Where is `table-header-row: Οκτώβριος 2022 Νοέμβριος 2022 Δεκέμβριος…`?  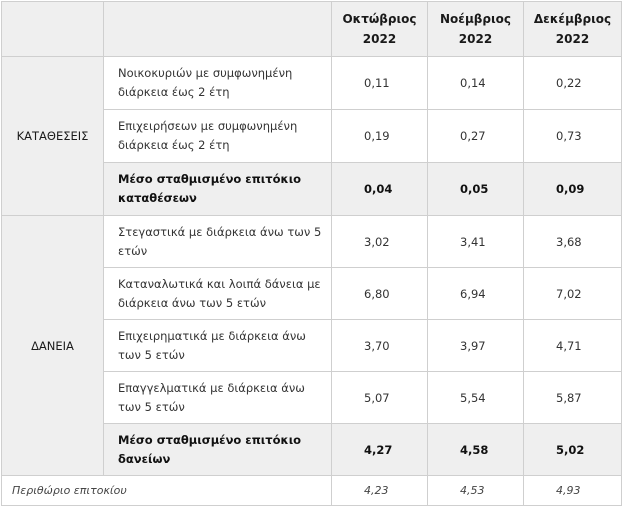
table-header-row: Οκτώβριος 2022 Νοέμβριος 2022 Δεκέμβριος… is located at coordinates (311, 29).